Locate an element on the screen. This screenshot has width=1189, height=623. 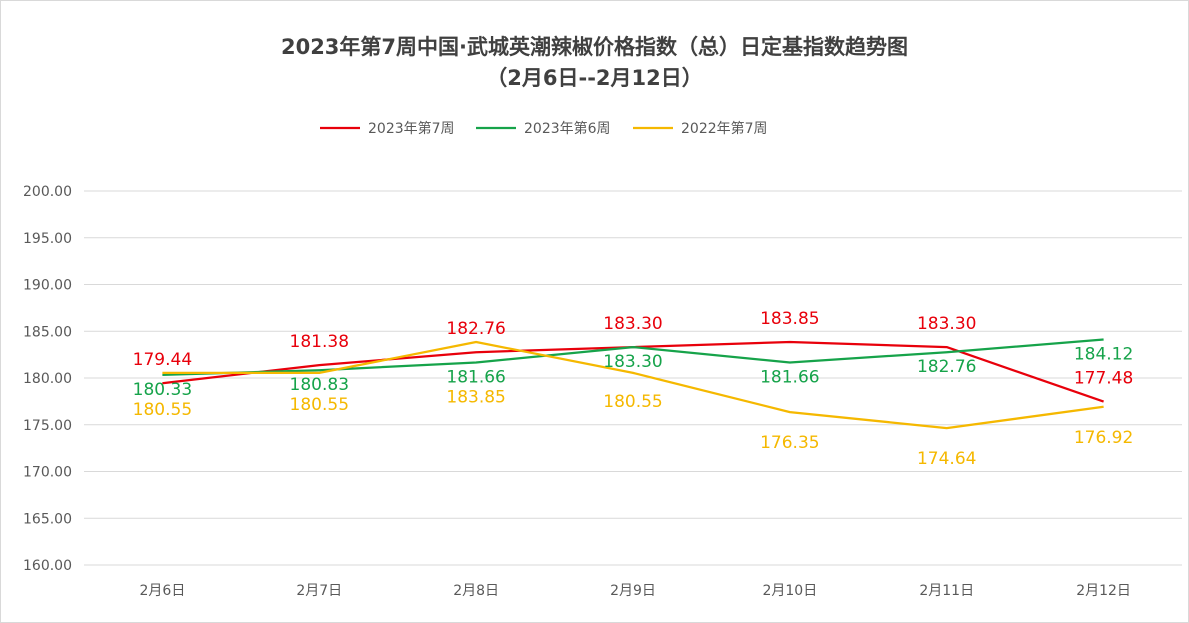
x-tick-label: 2月10日 is located at coordinates (789, 591).